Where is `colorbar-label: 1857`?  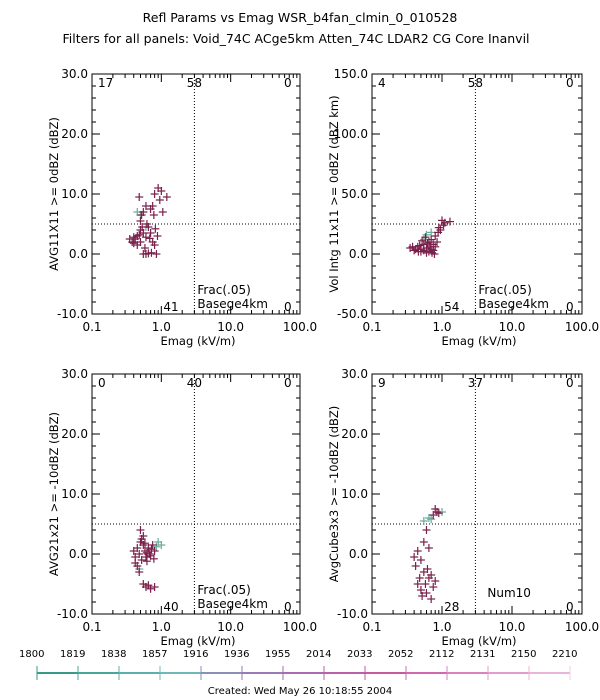 colorbar-label: 1857 is located at coordinates (154, 654).